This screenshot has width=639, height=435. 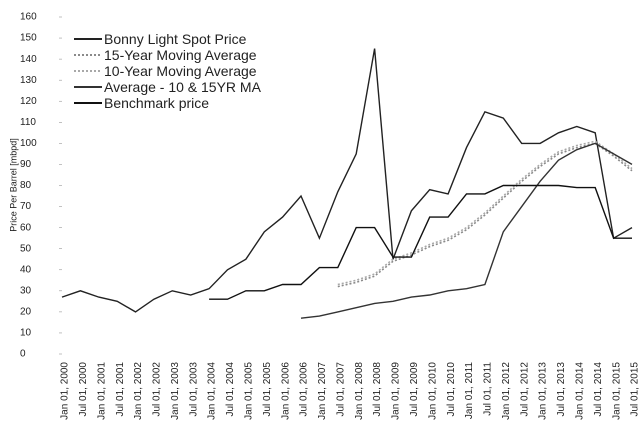 I want to click on legend-item: Benchmark price, so click(x=191, y=103).